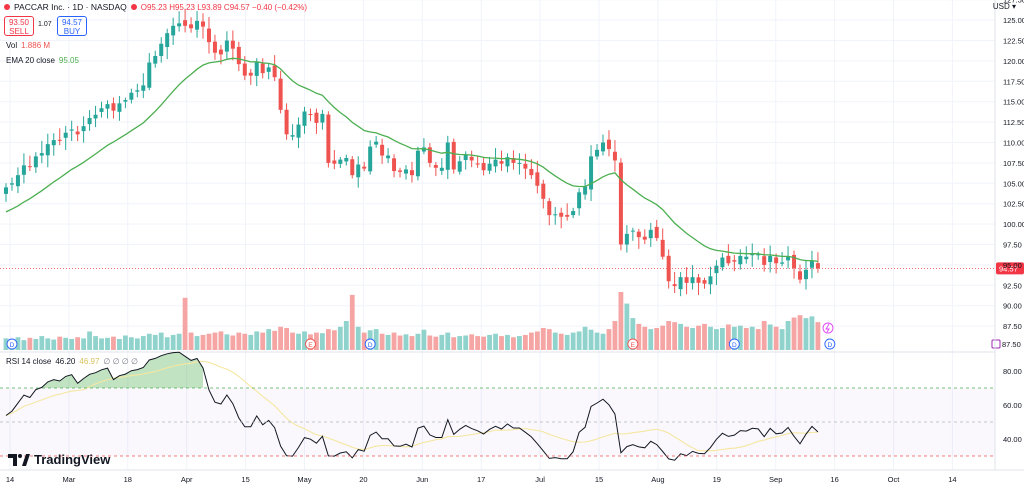 This screenshot has width=1024, height=488. I want to click on sell-button: 93.50 SELL, so click(19, 26).